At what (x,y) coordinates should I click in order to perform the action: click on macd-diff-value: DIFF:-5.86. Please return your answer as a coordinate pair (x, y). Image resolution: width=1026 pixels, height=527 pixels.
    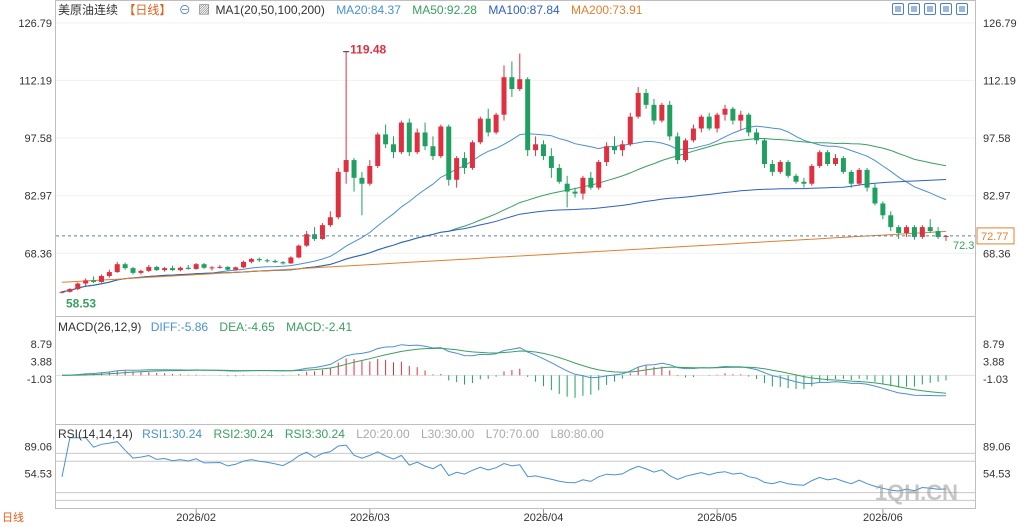
    Looking at the image, I should click on (180, 327).